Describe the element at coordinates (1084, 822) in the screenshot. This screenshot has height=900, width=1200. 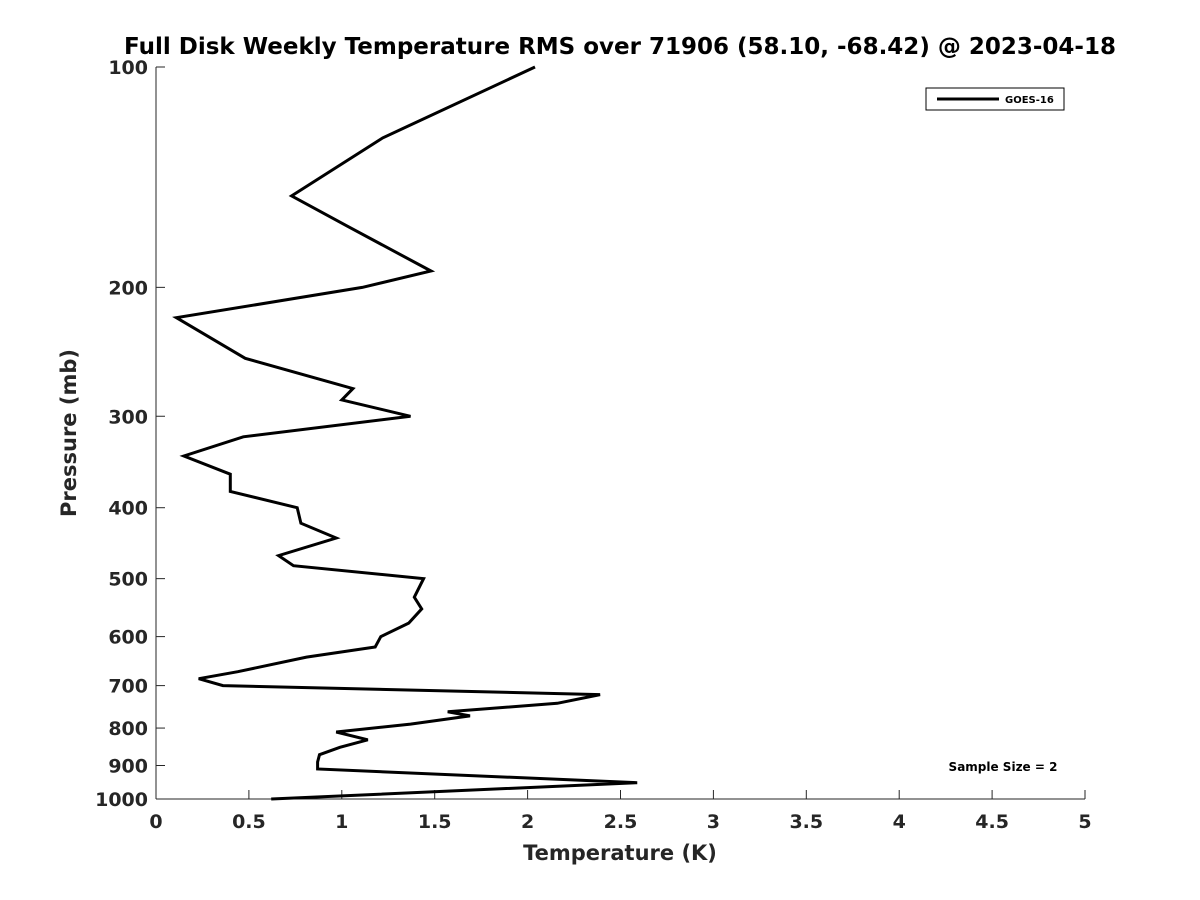
I see `x-tick-label: 5` at that location.